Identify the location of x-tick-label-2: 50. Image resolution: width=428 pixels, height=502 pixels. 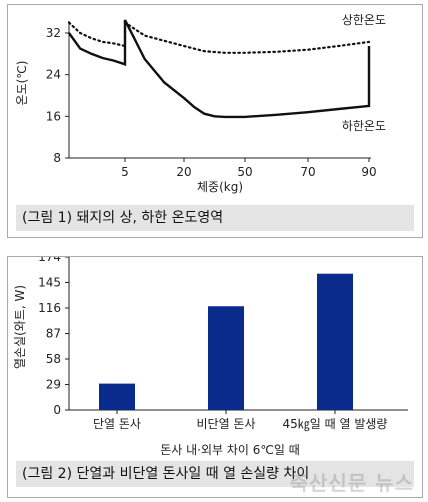
(244, 172).